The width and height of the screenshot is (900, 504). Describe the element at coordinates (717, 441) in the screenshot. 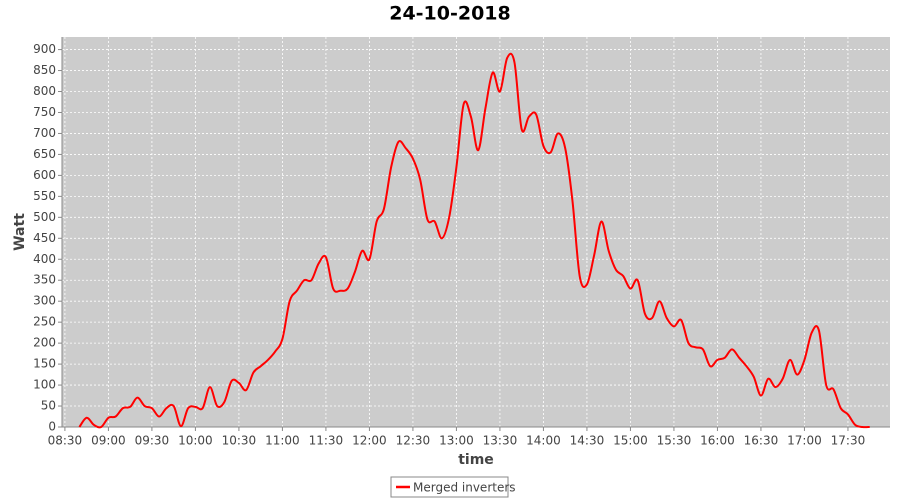

I see `x-tick-label: 16:00` at that location.